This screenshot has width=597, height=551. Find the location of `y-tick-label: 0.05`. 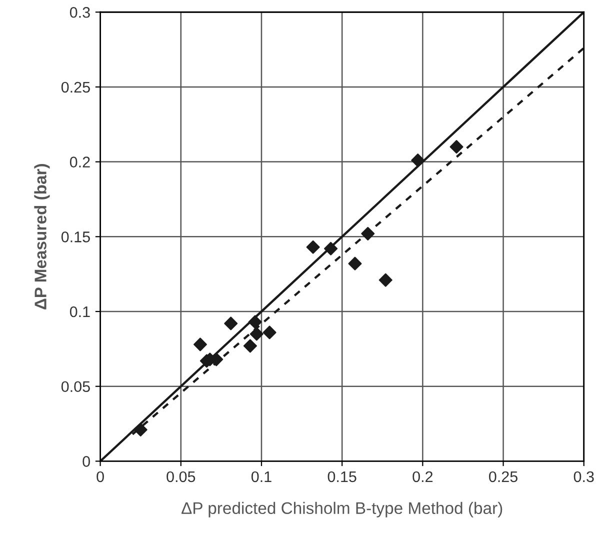

y-tick-label: 0.05 is located at coordinates (75, 386).